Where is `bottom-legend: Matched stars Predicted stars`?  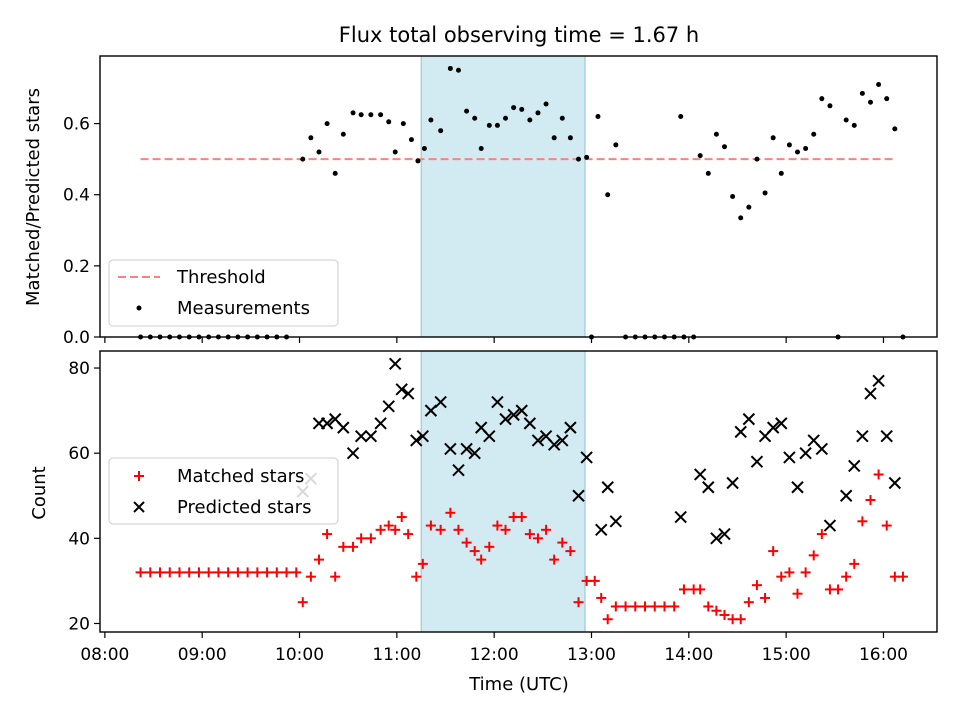 bottom-legend: Matched stars Predicted stars is located at coordinates (223, 491).